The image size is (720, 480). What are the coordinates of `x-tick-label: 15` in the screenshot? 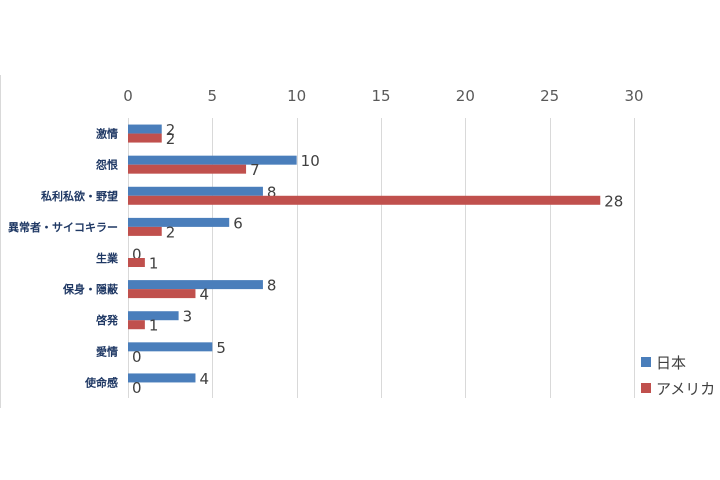 It's located at (380, 96).